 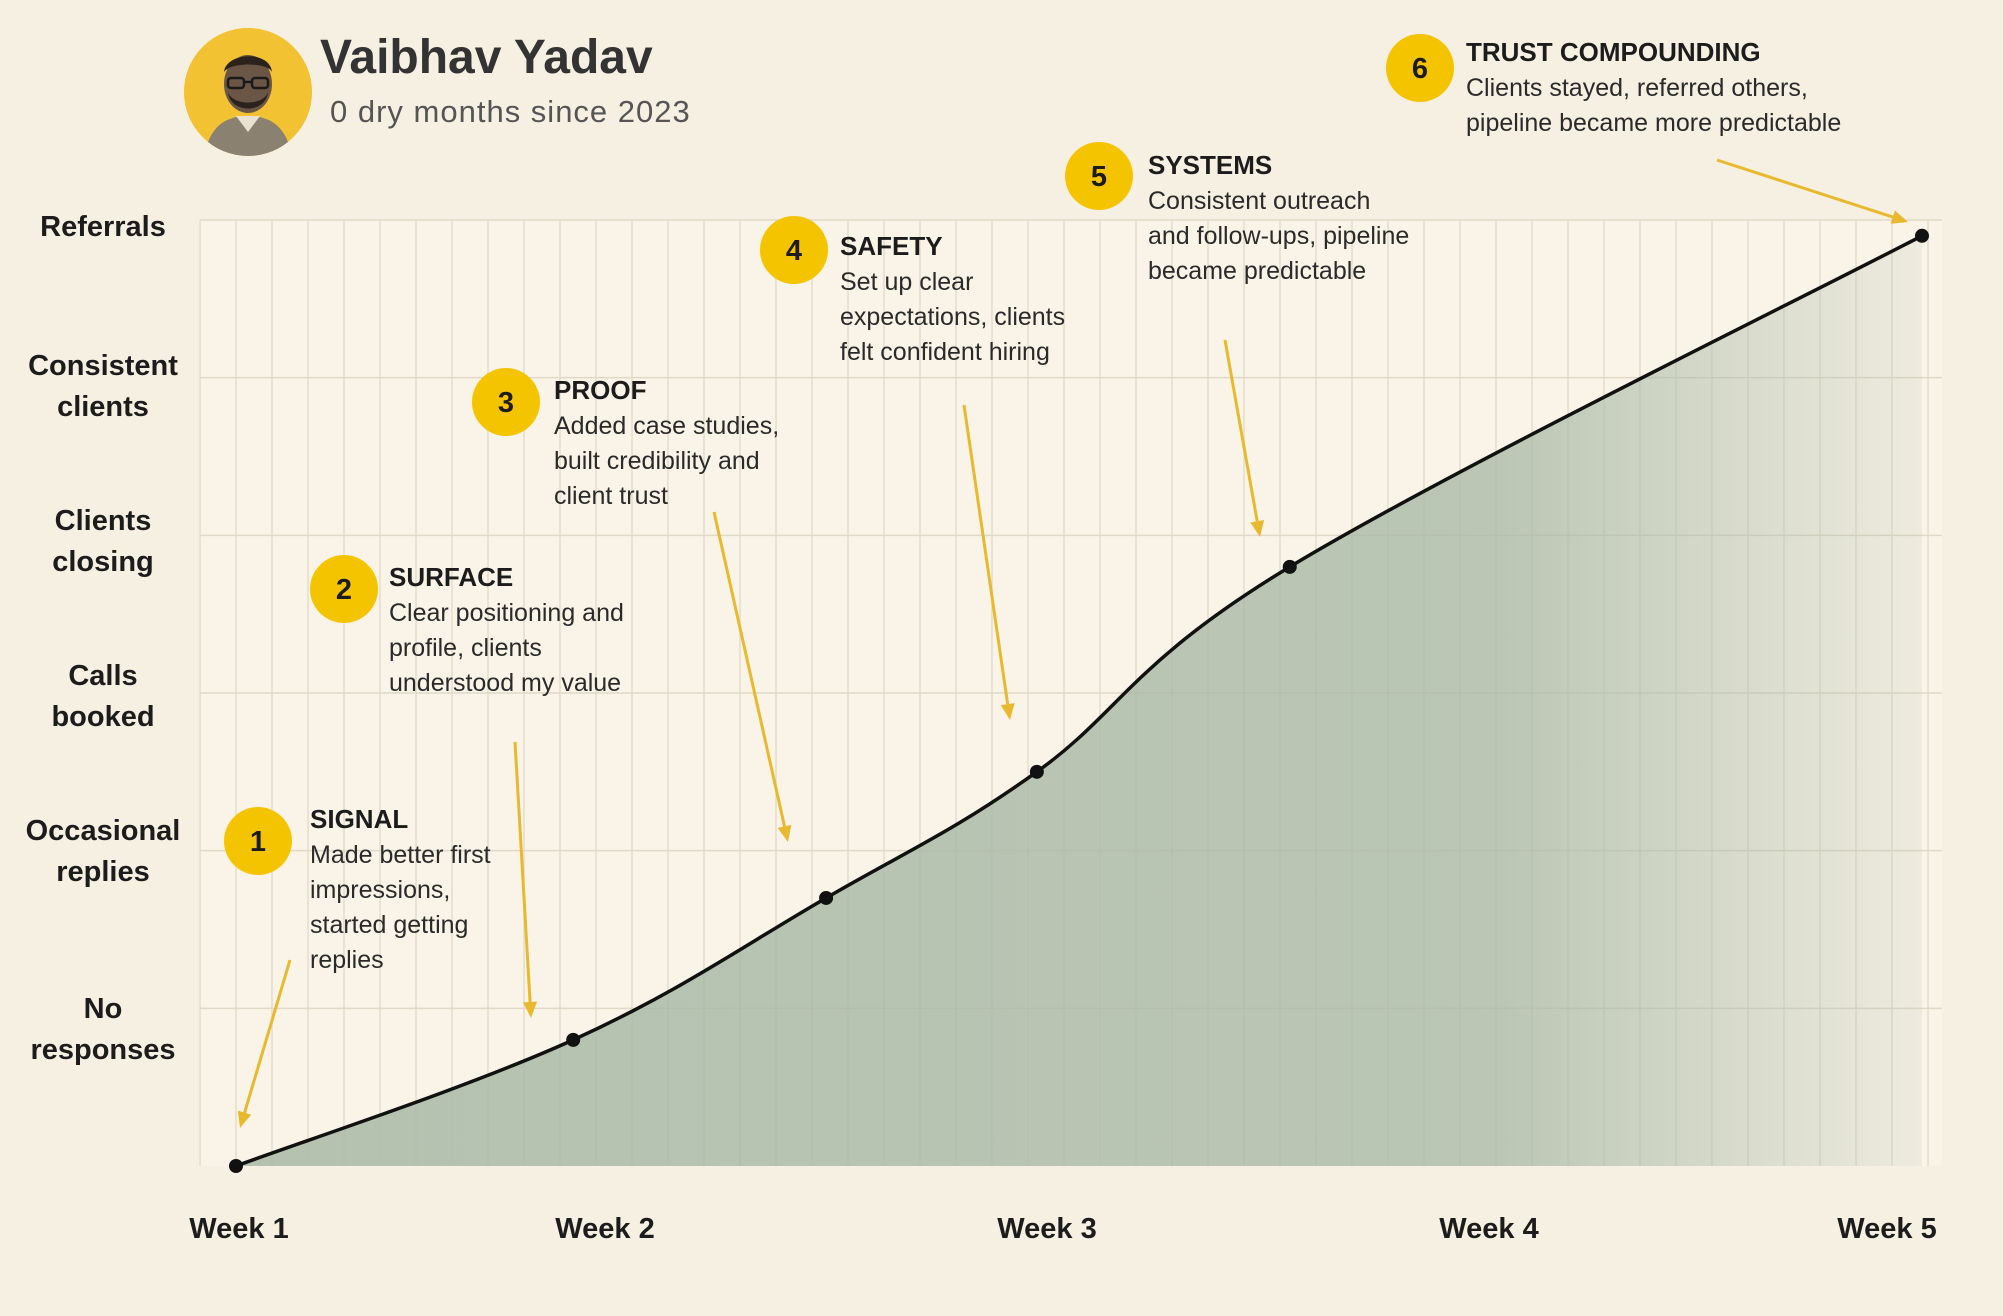 I want to click on y-tick-label-line: Referrals, so click(x=103, y=227).